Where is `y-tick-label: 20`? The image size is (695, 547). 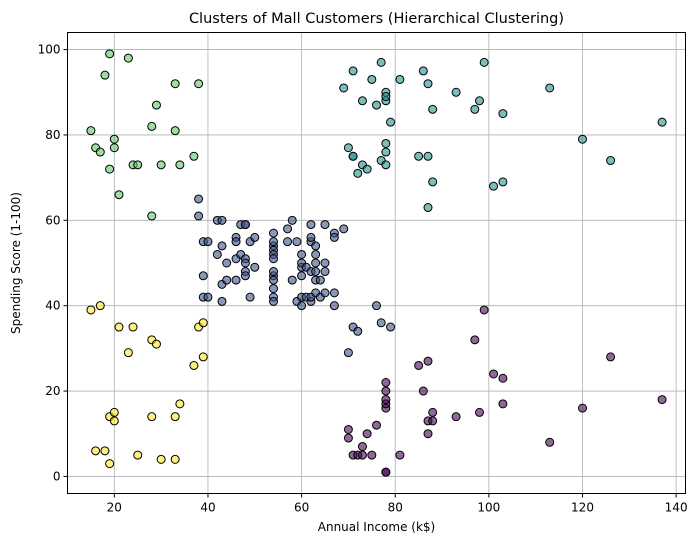 y-tick-label: 20 is located at coordinates (52, 391).